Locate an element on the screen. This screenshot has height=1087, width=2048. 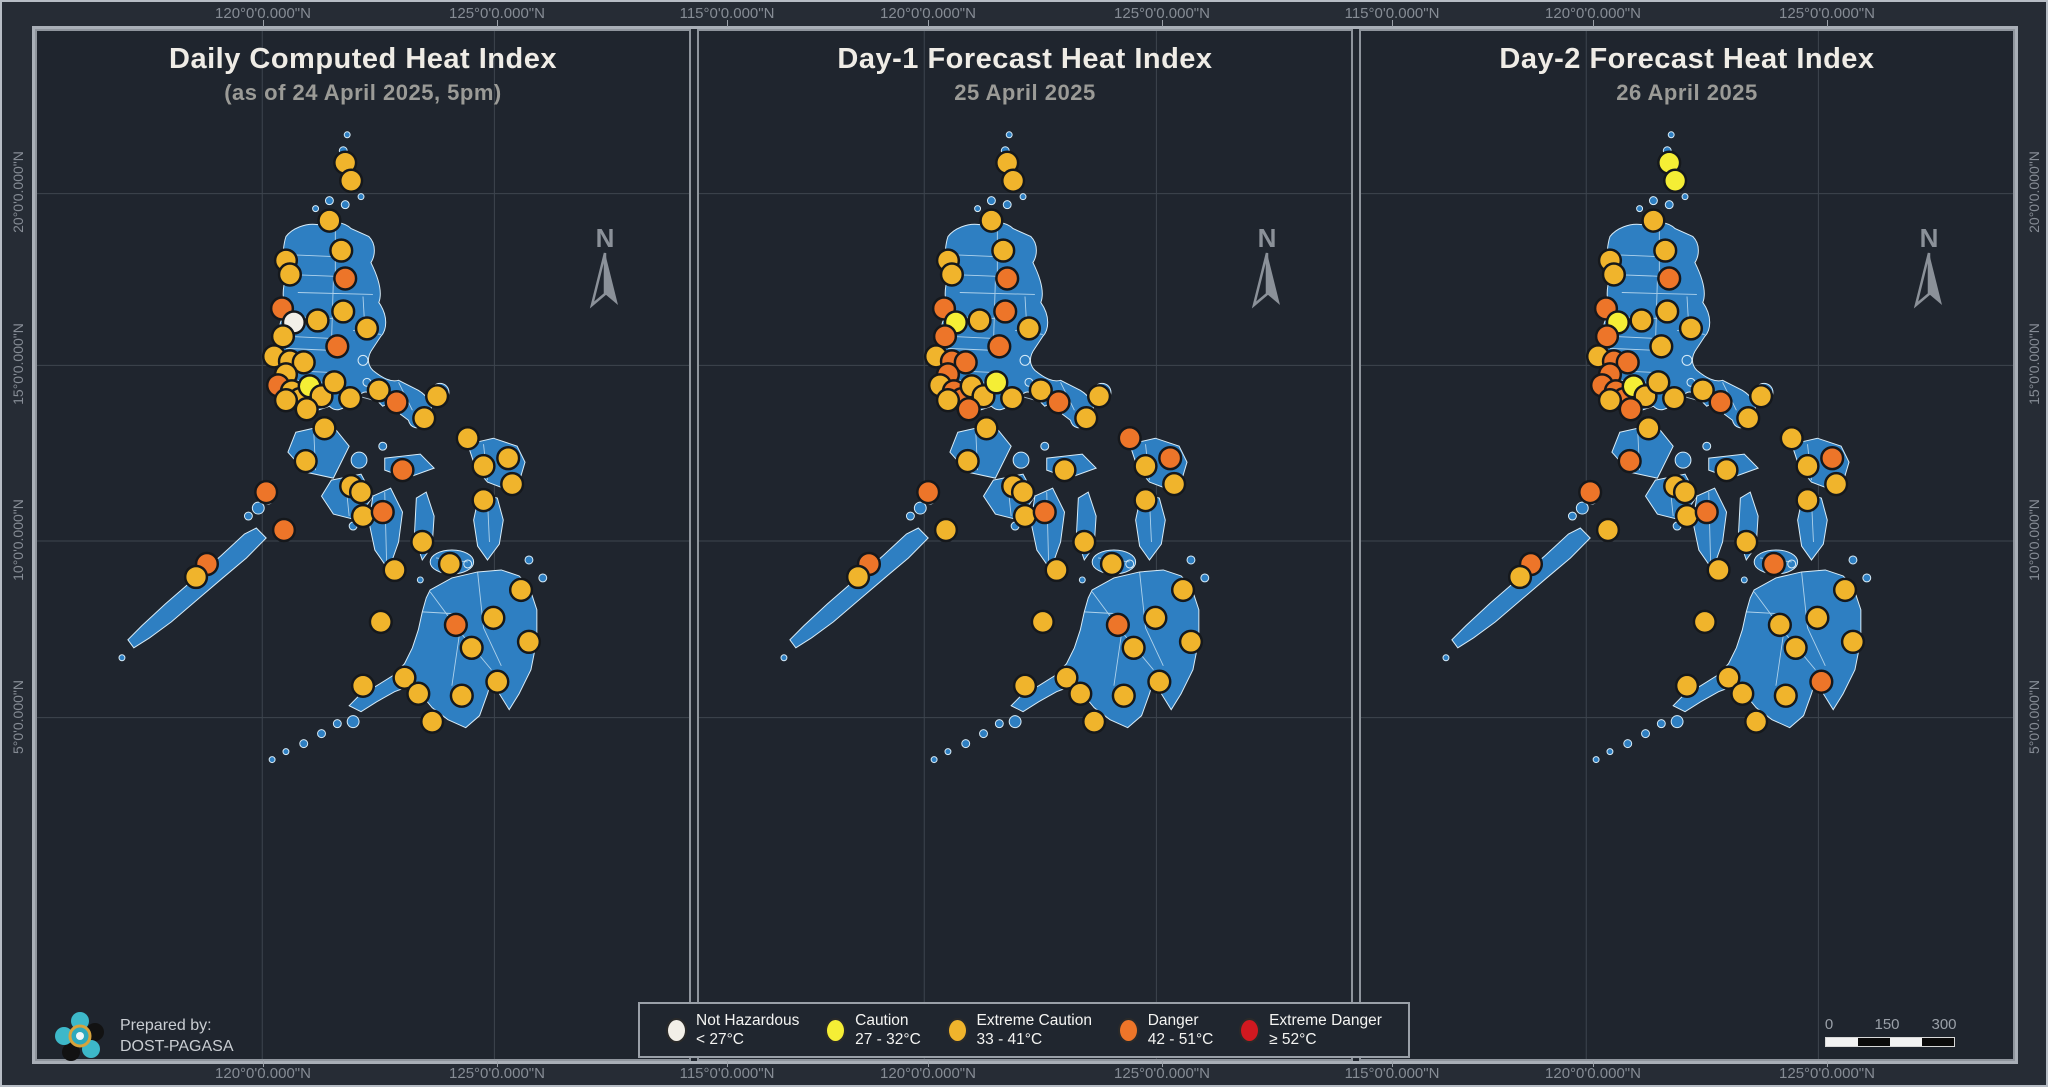
legend-item-range: 27 - 32°C is located at coordinates (888, 1039).